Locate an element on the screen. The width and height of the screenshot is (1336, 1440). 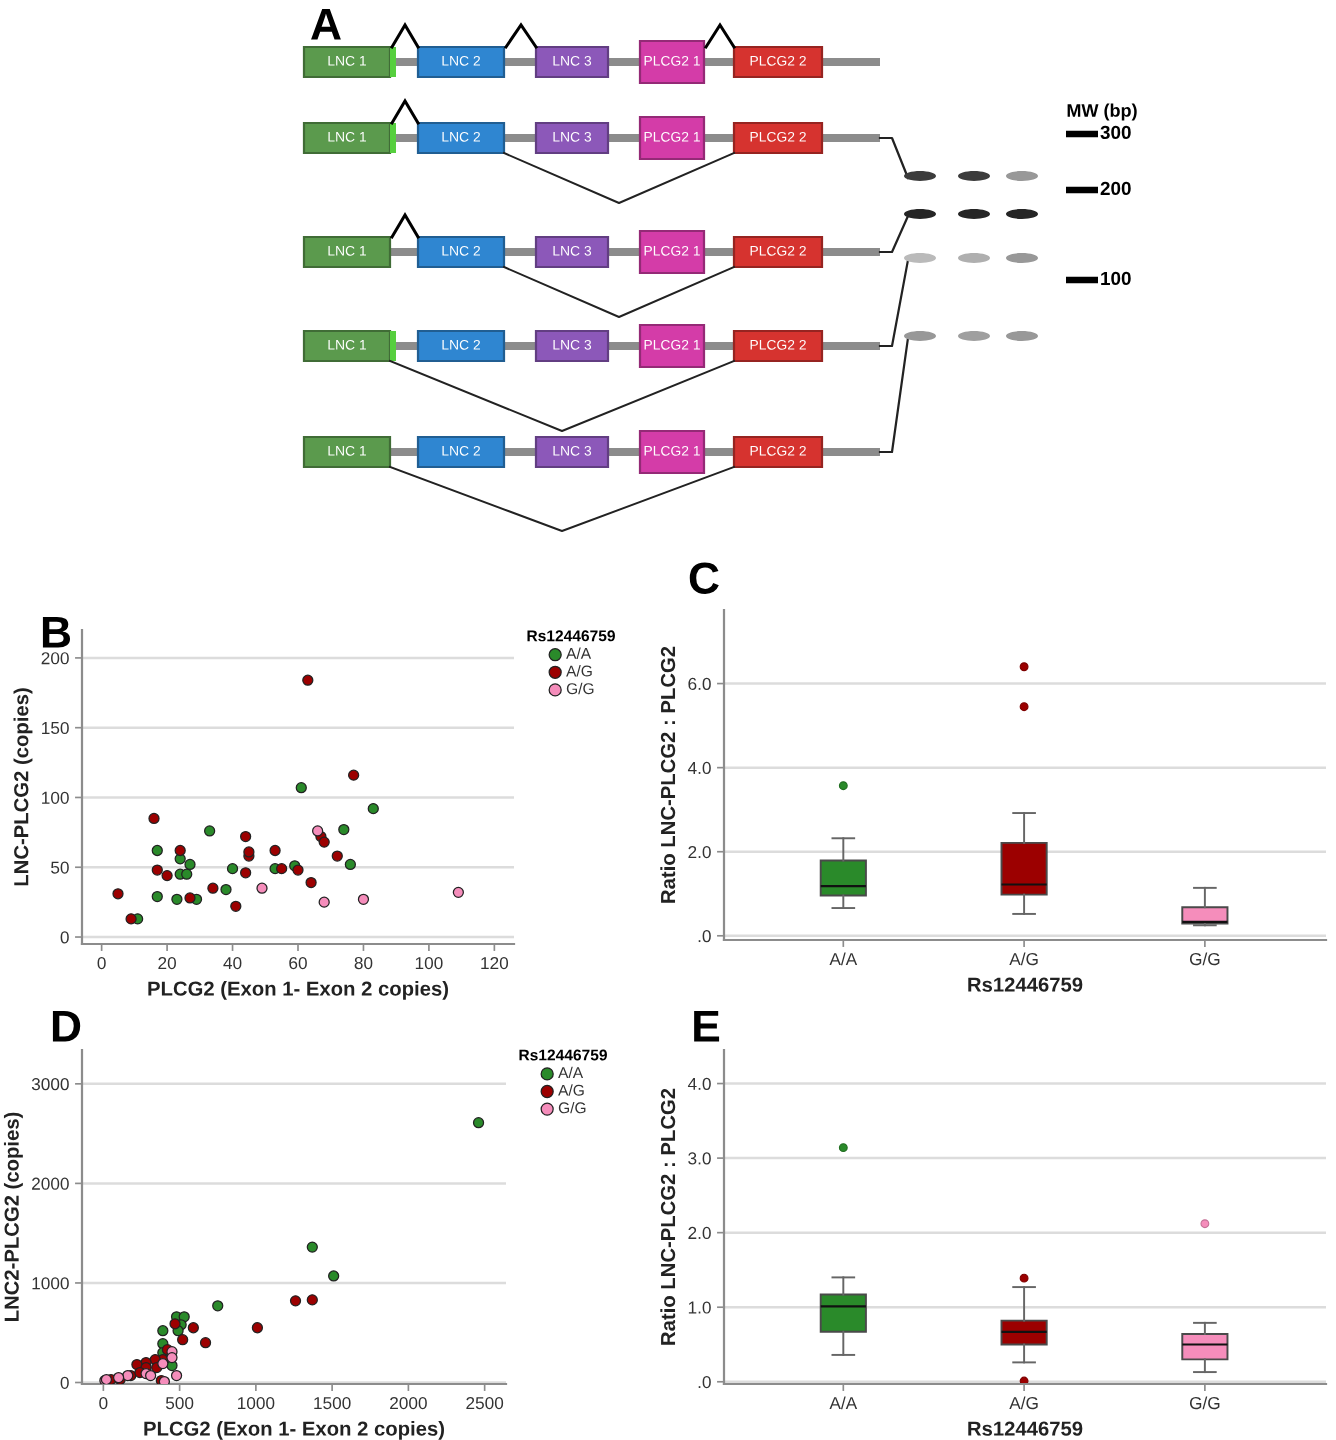
x-tick-label: 2500 is located at coordinates (485, 1403).